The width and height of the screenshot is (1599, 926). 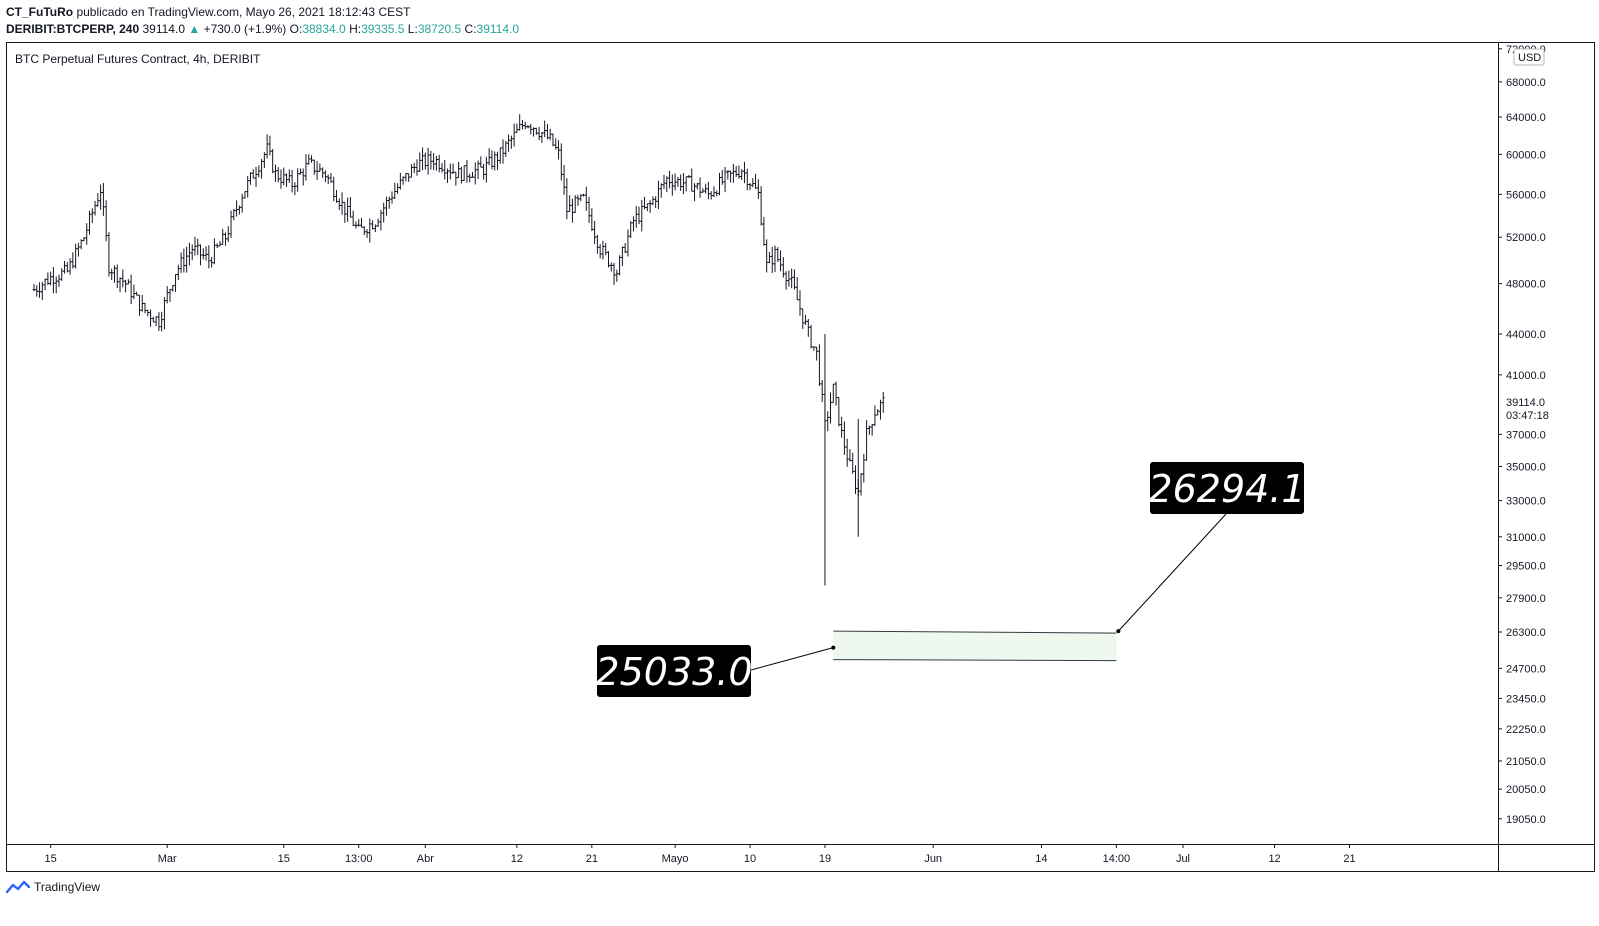 What do you see at coordinates (1526, 238) in the screenshot?
I see `y-tick-label: 52000.0` at bounding box center [1526, 238].